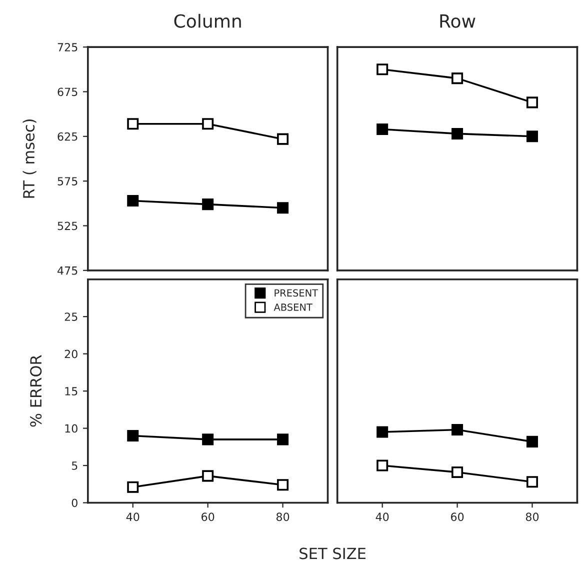 The image size is (586, 588). Describe the element at coordinates (296, 293) in the screenshot. I see `legend-label: PRESENT` at that location.